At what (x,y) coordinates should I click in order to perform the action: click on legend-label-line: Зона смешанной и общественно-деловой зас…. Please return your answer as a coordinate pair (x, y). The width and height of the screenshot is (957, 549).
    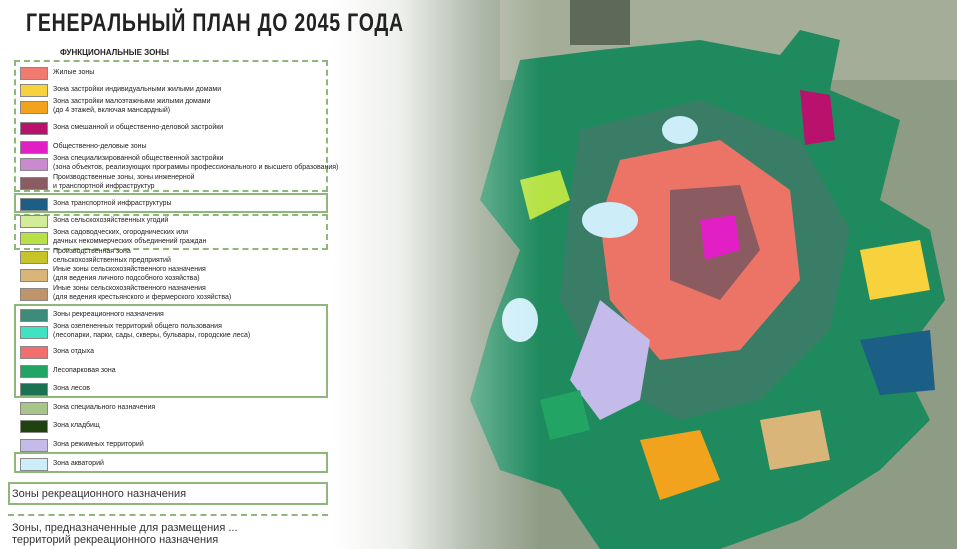
    Looking at the image, I should click on (138, 127).